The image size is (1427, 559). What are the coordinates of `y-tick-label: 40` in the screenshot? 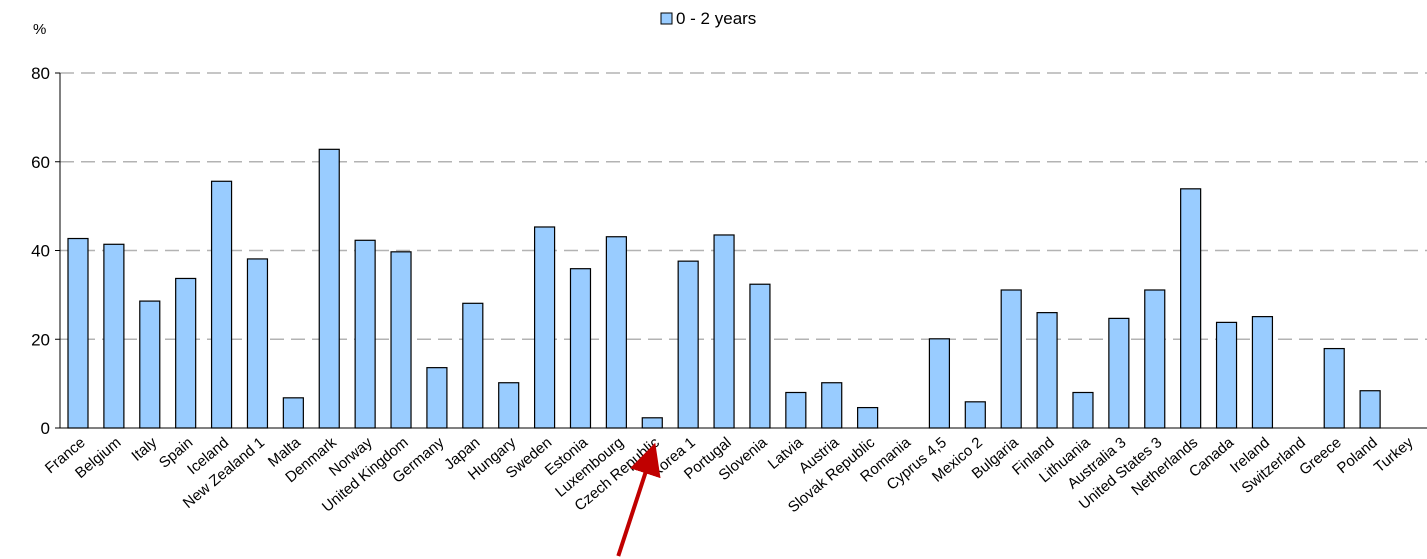 It's located at (40, 251).